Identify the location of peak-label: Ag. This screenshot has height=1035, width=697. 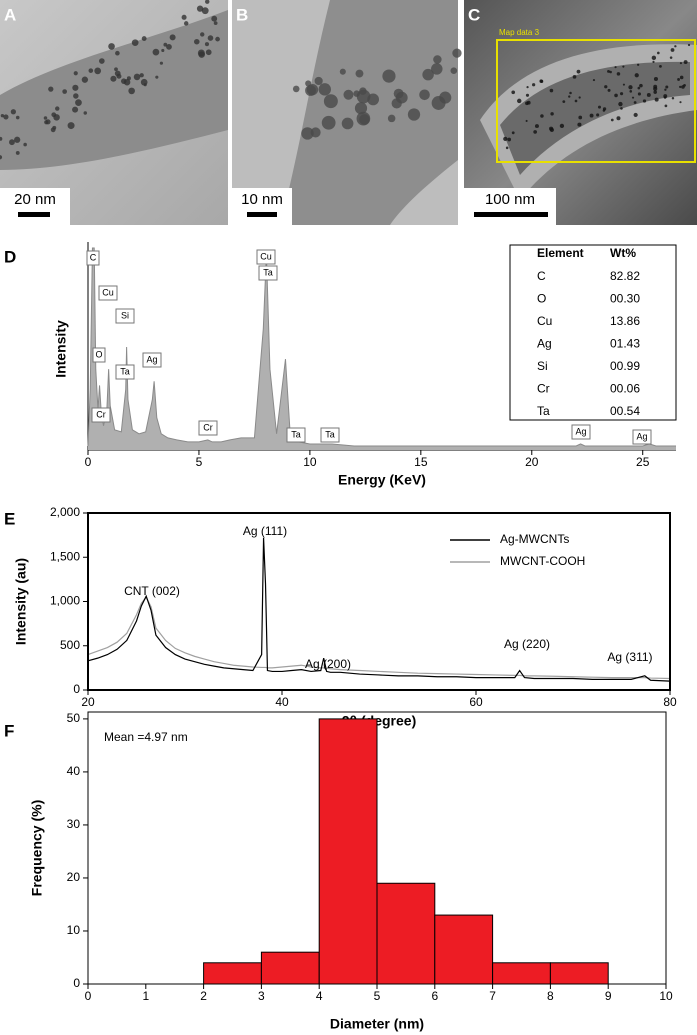
(580, 431).